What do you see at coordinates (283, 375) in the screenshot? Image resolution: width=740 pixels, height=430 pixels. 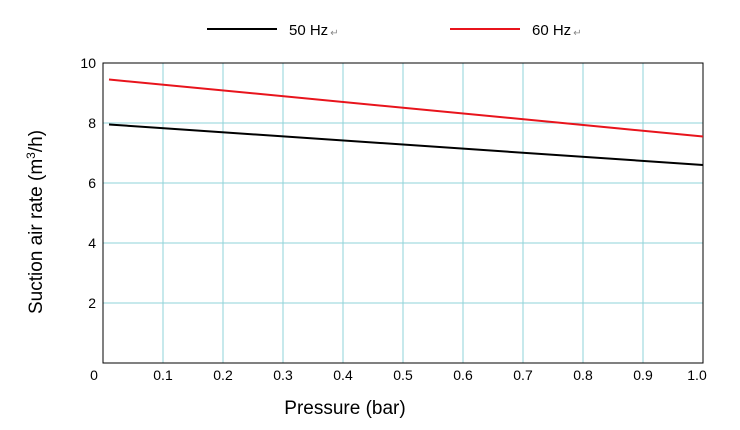 I see `x-tick-label: 0.3` at bounding box center [283, 375].